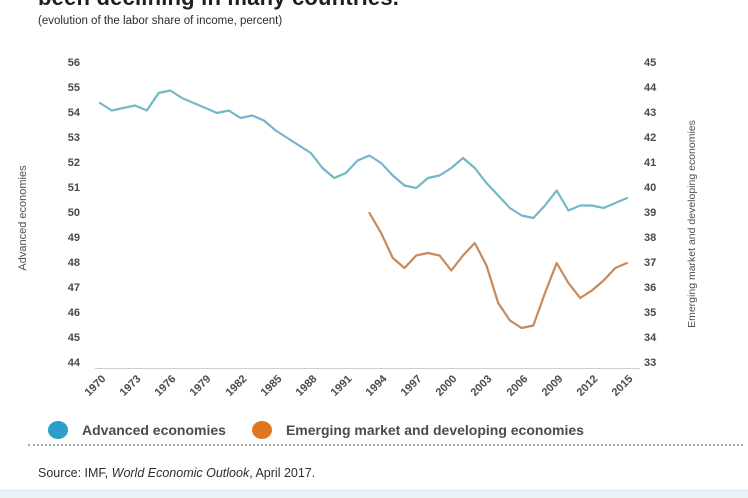 This screenshot has width=748, height=498. What do you see at coordinates (385, 445) in the screenshot?
I see `dotted-separator` at bounding box center [385, 445].